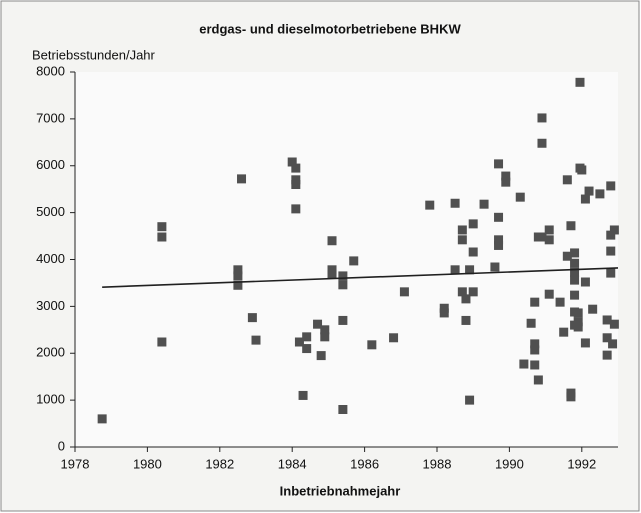 The height and width of the screenshot is (513, 641). What do you see at coordinates (330, 28) in the screenshot?
I see `chart-title: erdgas- und dieselmotorbetriebene BHKW` at bounding box center [330, 28].